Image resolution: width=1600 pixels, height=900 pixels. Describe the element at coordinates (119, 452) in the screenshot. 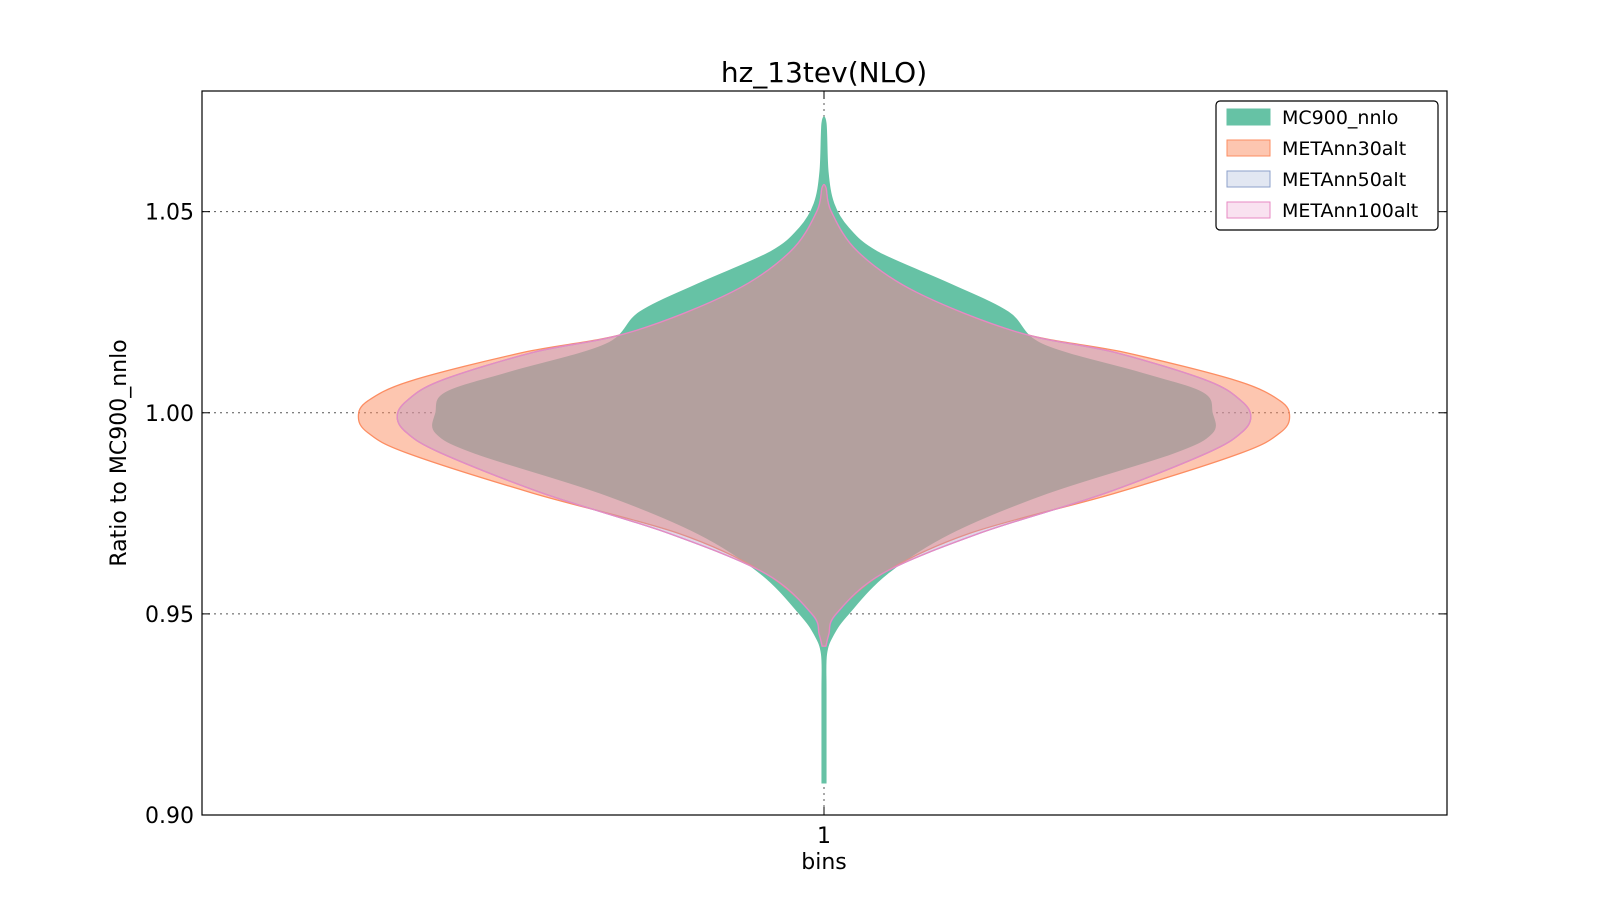

I see `y-axis-label: Ratio to MC900_nnlo` at that location.